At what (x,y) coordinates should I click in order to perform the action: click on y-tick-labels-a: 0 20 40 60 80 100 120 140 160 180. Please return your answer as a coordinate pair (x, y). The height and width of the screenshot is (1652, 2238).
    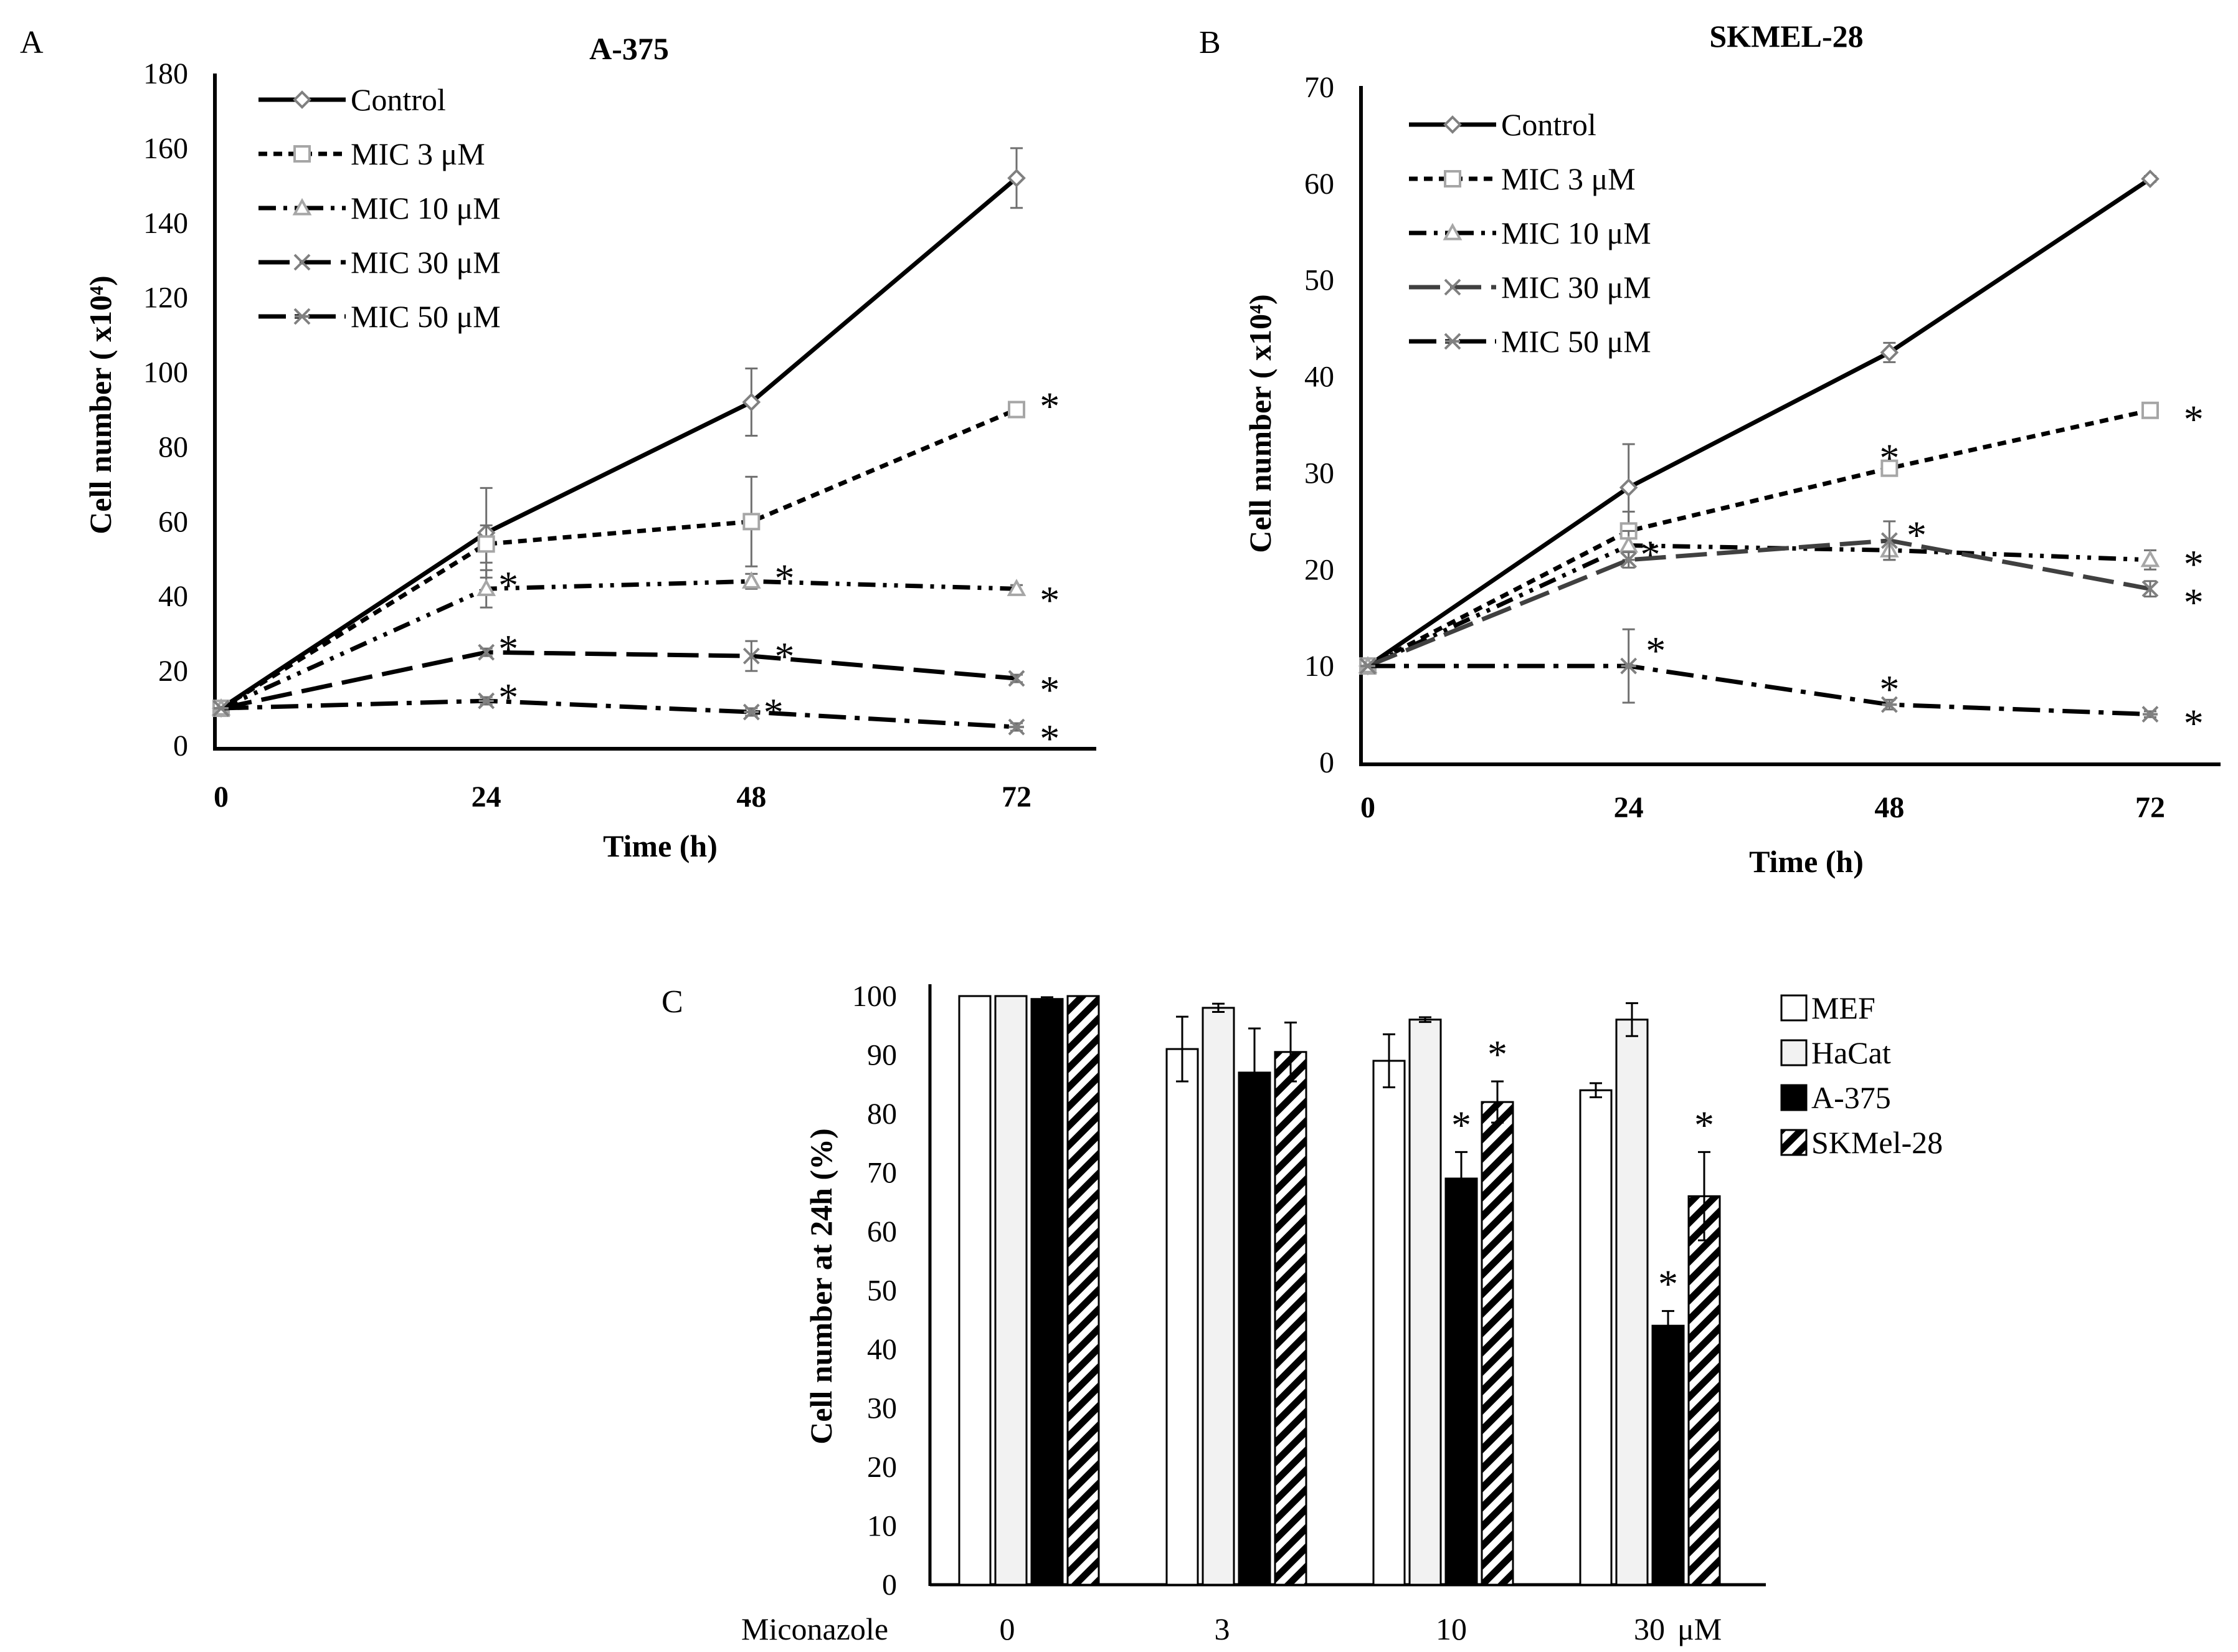
    Looking at the image, I should click on (165, 409).